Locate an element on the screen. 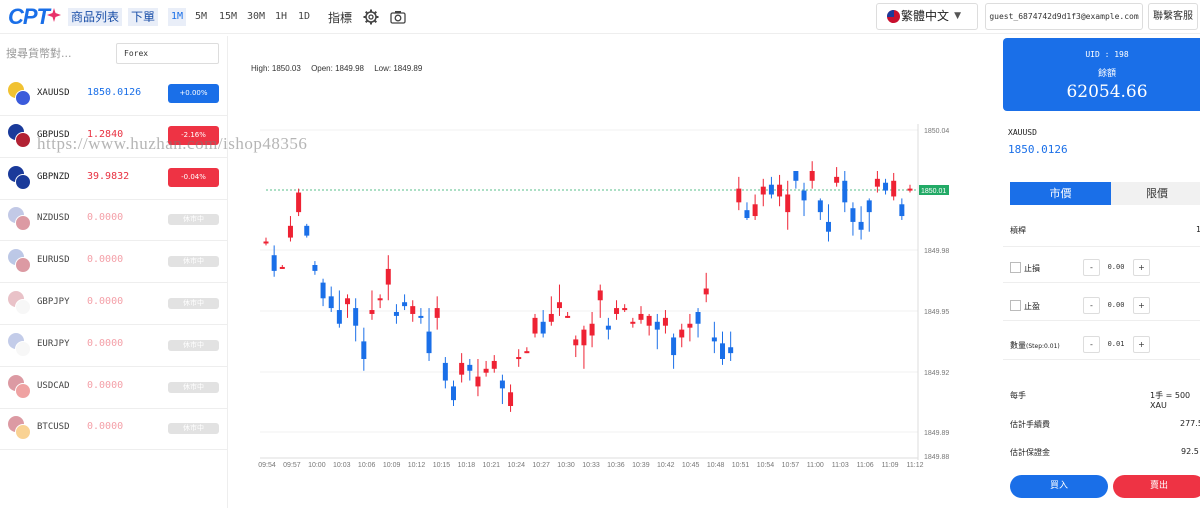 The image size is (1200, 508). symbol-change-badge: -0.04% is located at coordinates (193, 177).